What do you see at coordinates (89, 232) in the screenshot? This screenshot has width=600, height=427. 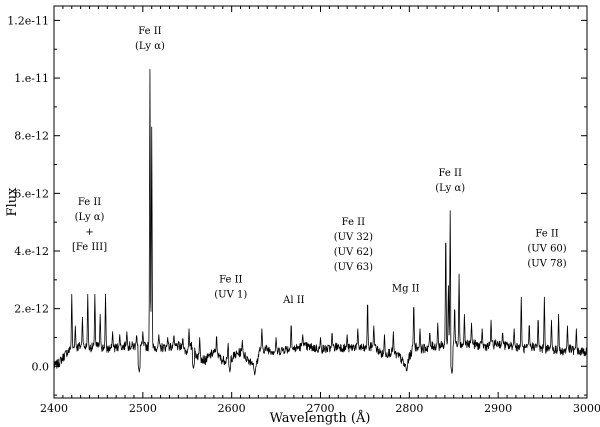 I see `line-annotation-text: +` at bounding box center [89, 232].